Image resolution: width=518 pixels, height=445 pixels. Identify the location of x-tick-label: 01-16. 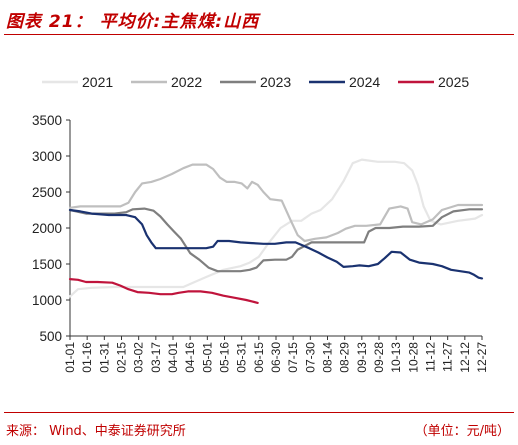
(87, 357).